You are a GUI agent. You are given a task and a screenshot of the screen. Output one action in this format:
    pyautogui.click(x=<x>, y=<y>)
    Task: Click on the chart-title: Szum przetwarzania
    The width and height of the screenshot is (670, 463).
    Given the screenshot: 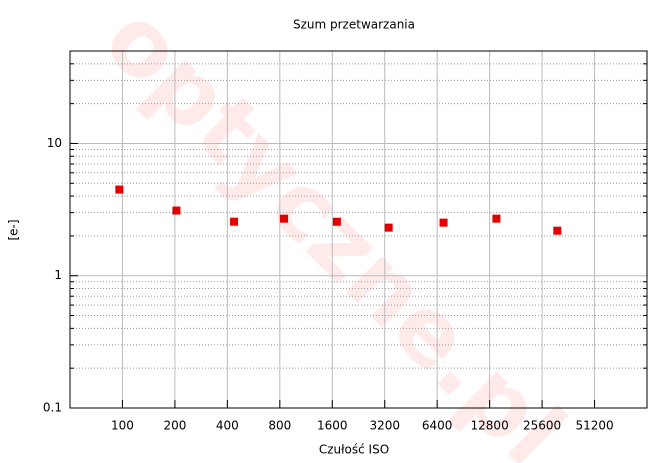 What is the action you would take?
    pyautogui.click(x=354, y=25)
    